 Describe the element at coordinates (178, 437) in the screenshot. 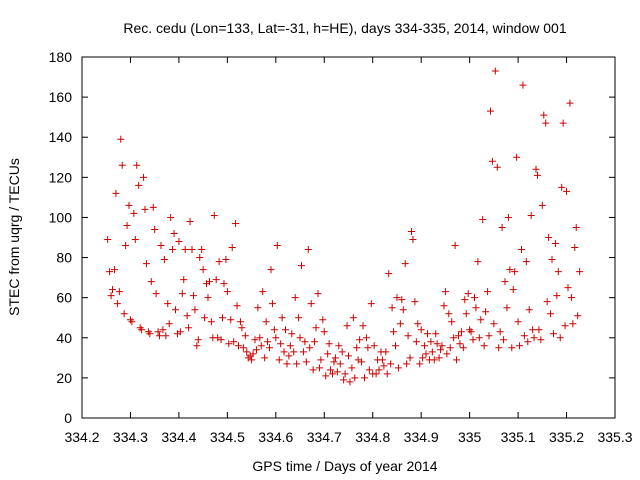

I see `x-tick-label: 334.4` at that location.